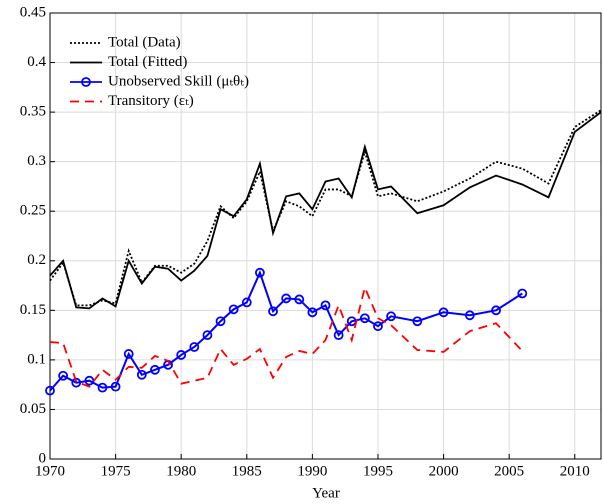 The image size is (603, 504). Describe the element at coordinates (509, 471) in the screenshot. I see `x-tick-label: 2005` at that location.